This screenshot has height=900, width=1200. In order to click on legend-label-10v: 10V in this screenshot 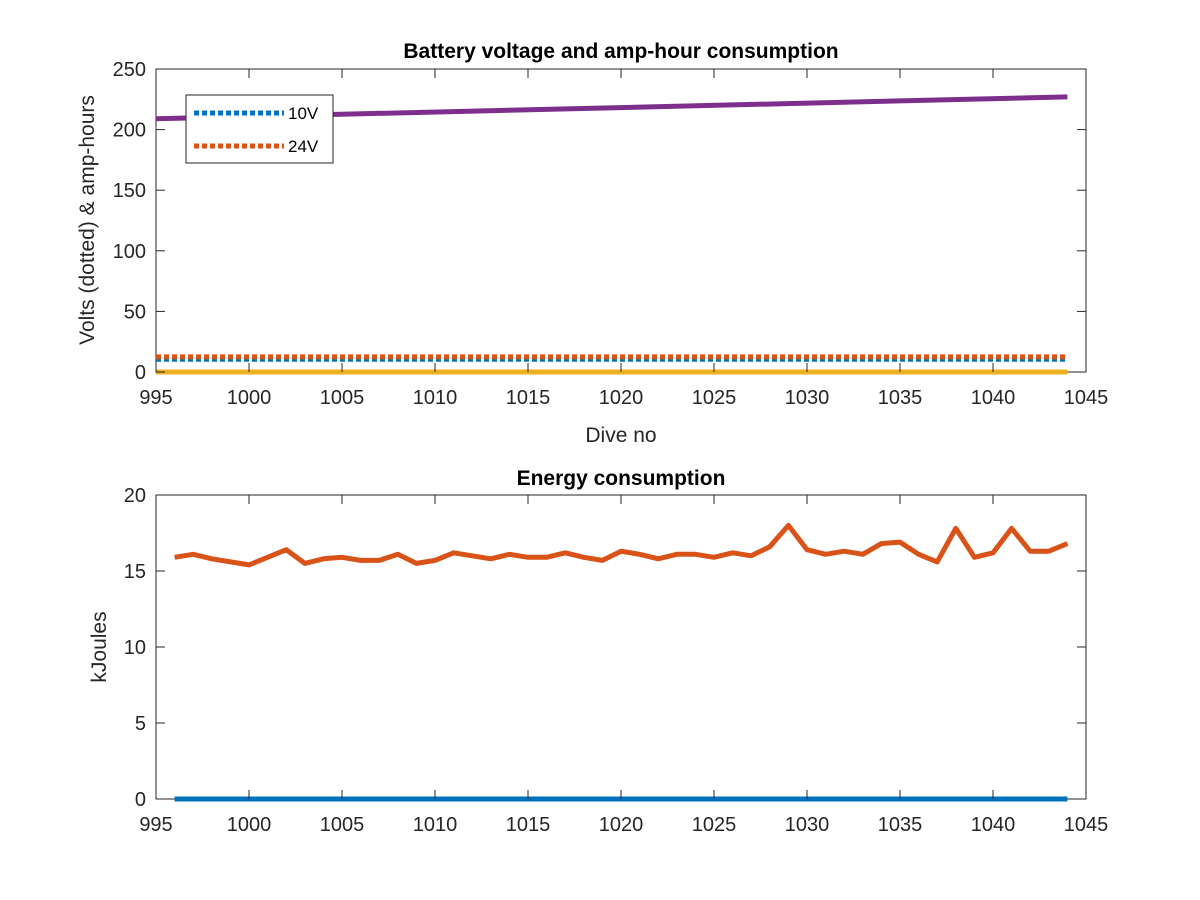, I will do `click(303, 113)`.